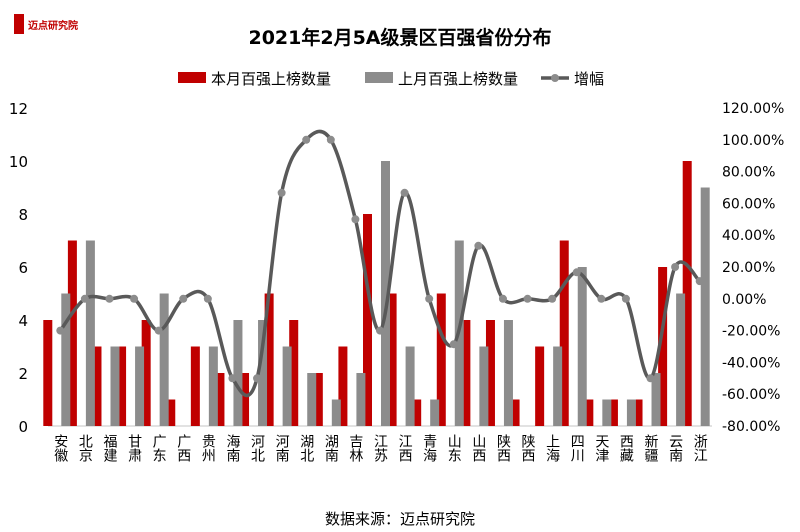  I want to click on x-tick-label: 青海, so click(429, 448).